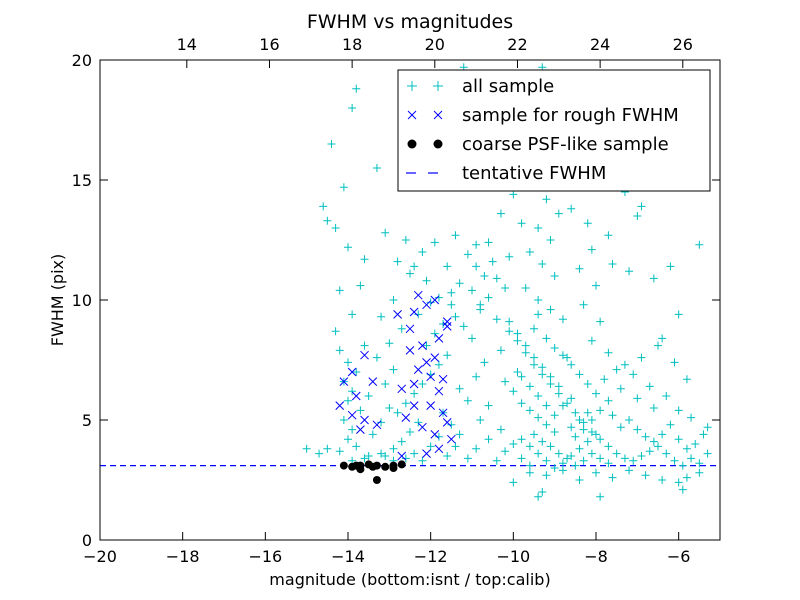 This screenshot has height=600, width=800. What do you see at coordinates (187, 44) in the screenshot?
I see `top-tick-label: 14` at bounding box center [187, 44].